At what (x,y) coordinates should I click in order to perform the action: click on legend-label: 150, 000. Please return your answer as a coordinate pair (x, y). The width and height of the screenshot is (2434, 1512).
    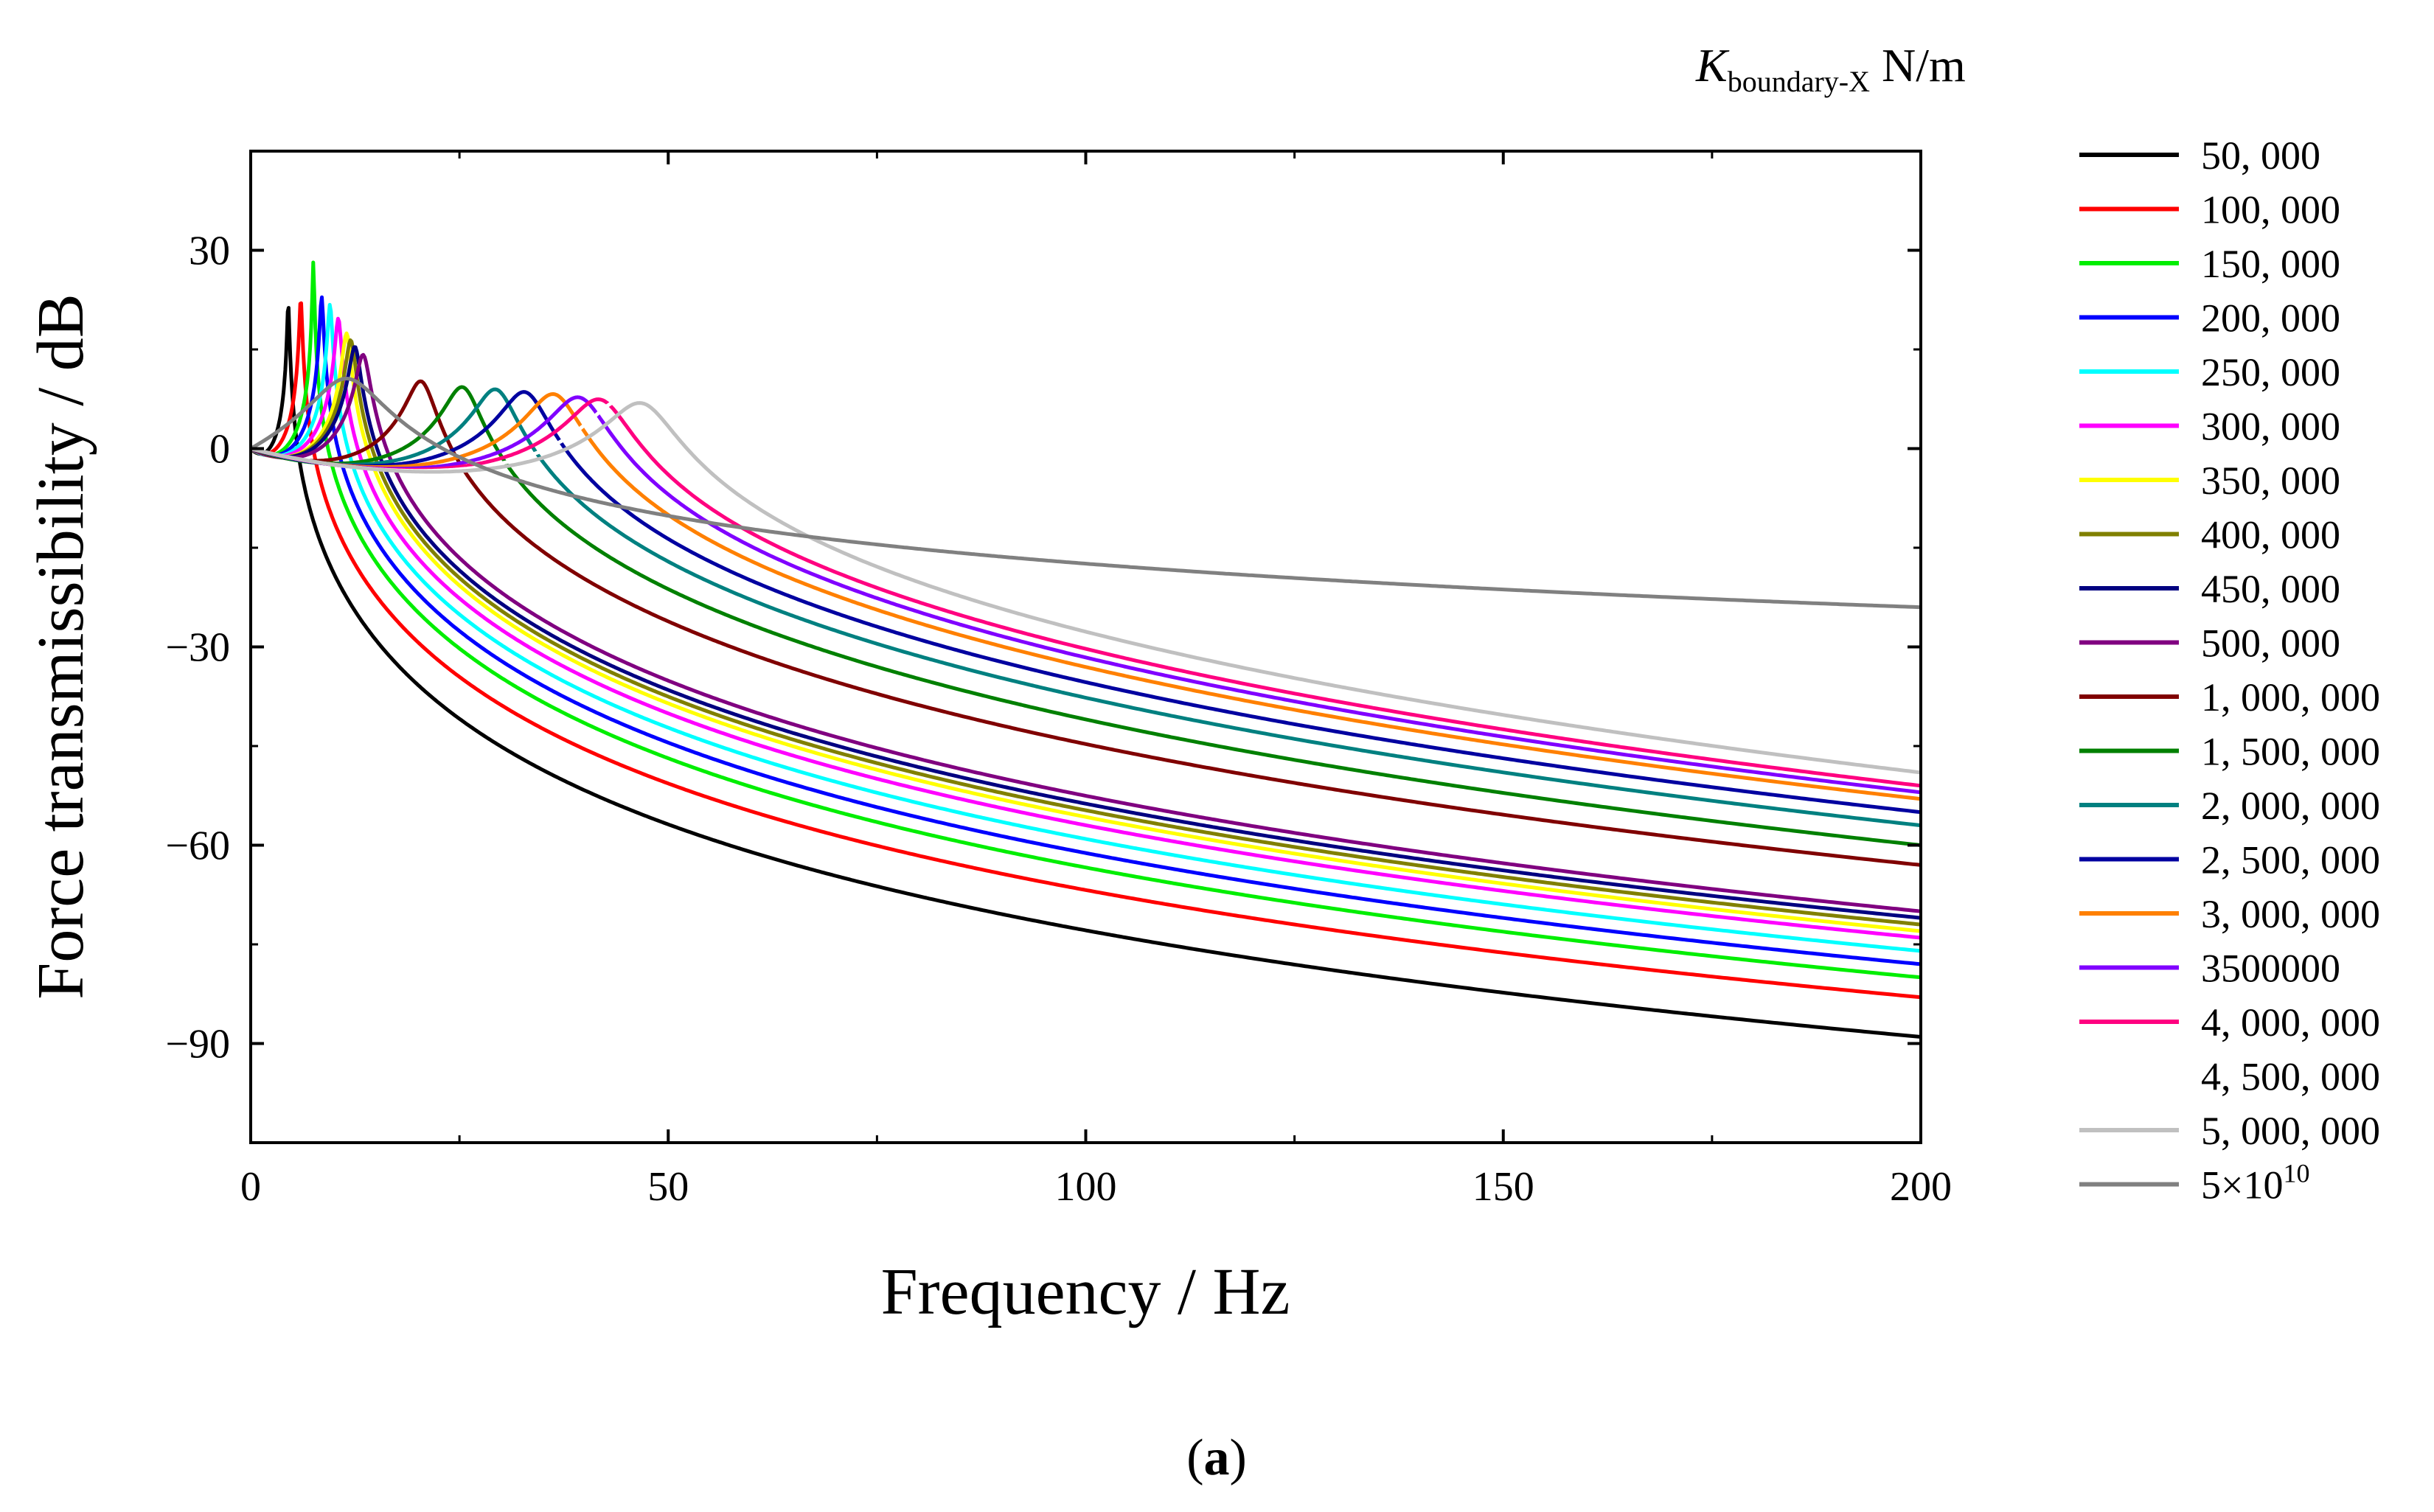
    Looking at the image, I should click on (2271, 264).